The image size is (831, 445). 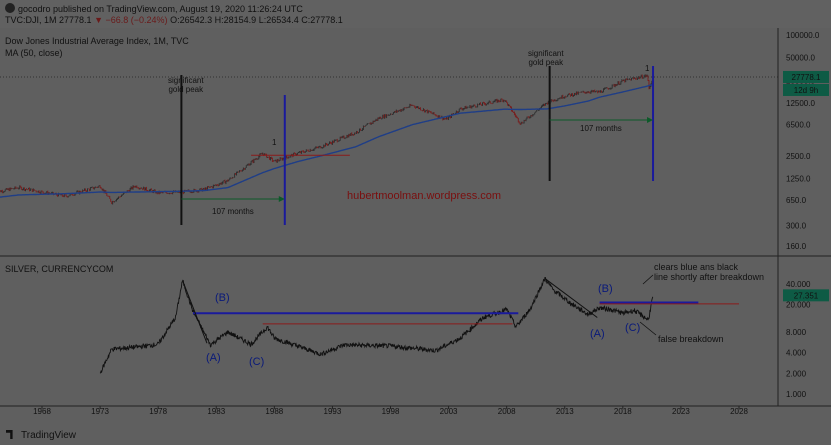 What do you see at coordinates (565, 411) in the screenshot?
I see `x-tick-label: 2013` at bounding box center [565, 411].